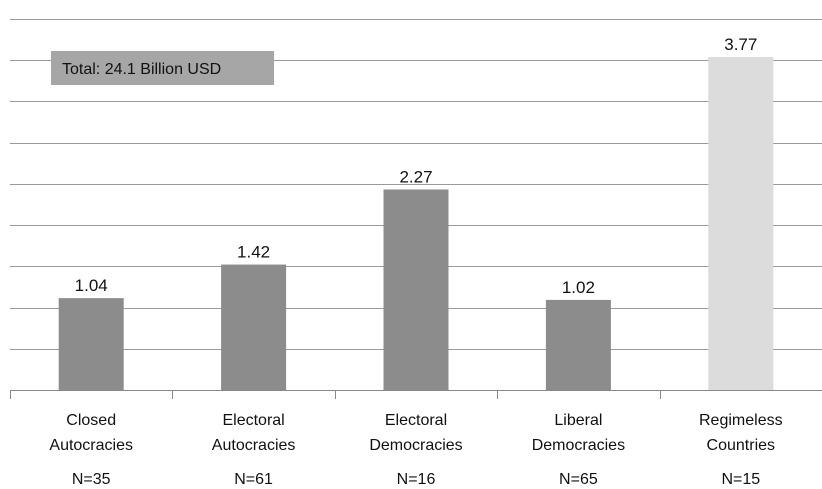 Image resolution: width=822 pixels, height=489 pixels. I want to click on total-annotation: Total: 24.1 Billion USD, so click(162, 68).